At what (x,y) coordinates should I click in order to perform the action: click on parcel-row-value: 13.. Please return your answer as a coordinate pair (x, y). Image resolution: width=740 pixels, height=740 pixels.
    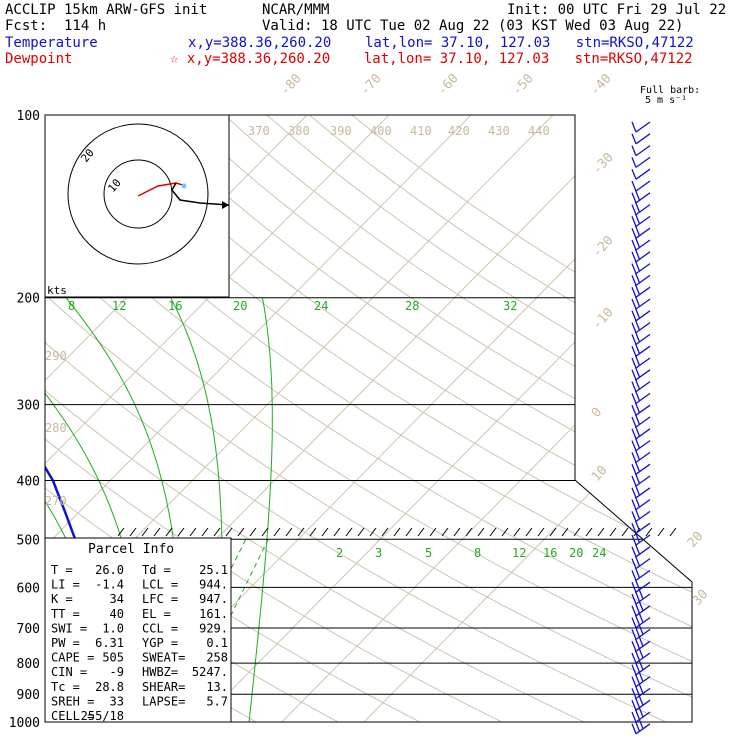
    Looking at the image, I should click on (217, 687).